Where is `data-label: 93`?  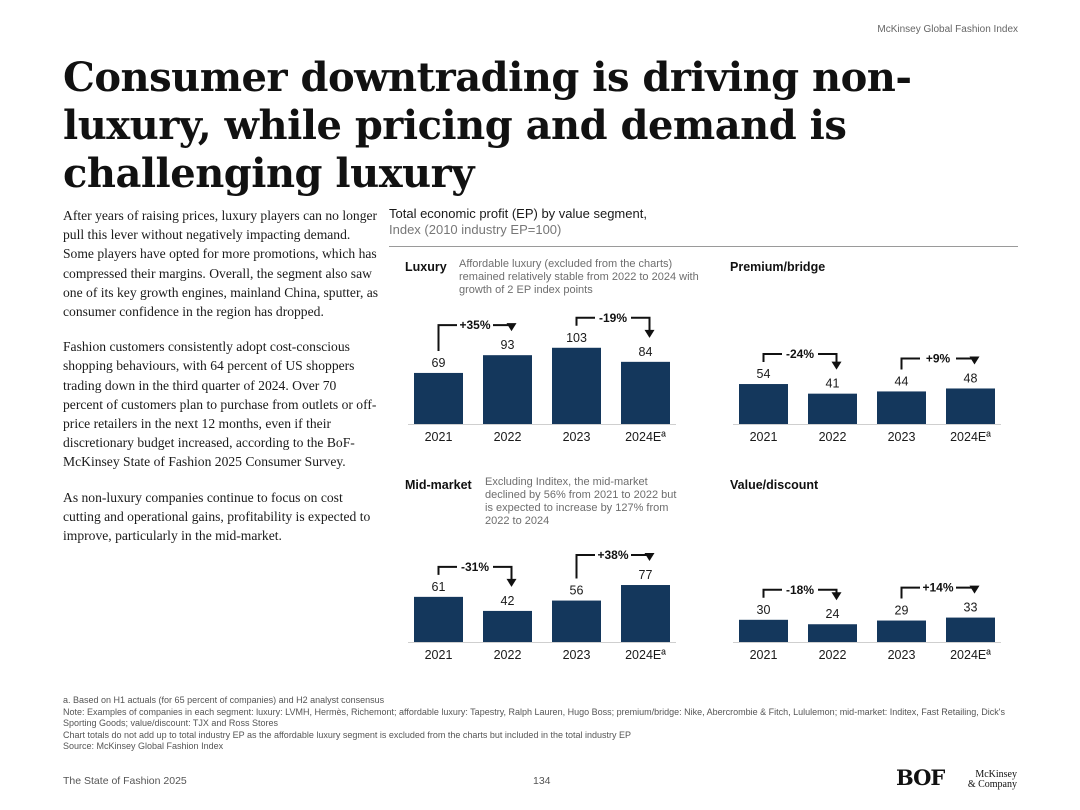 data-label: 93 is located at coordinates (508, 345).